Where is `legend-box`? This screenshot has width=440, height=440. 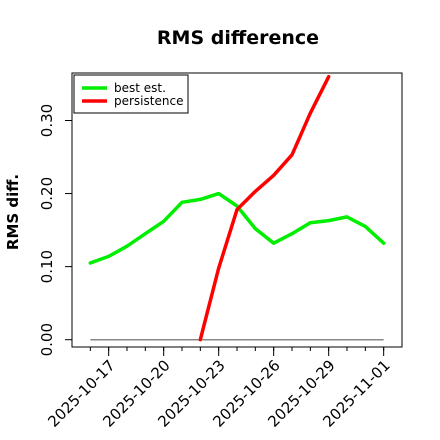 legend-box is located at coordinates (131, 94).